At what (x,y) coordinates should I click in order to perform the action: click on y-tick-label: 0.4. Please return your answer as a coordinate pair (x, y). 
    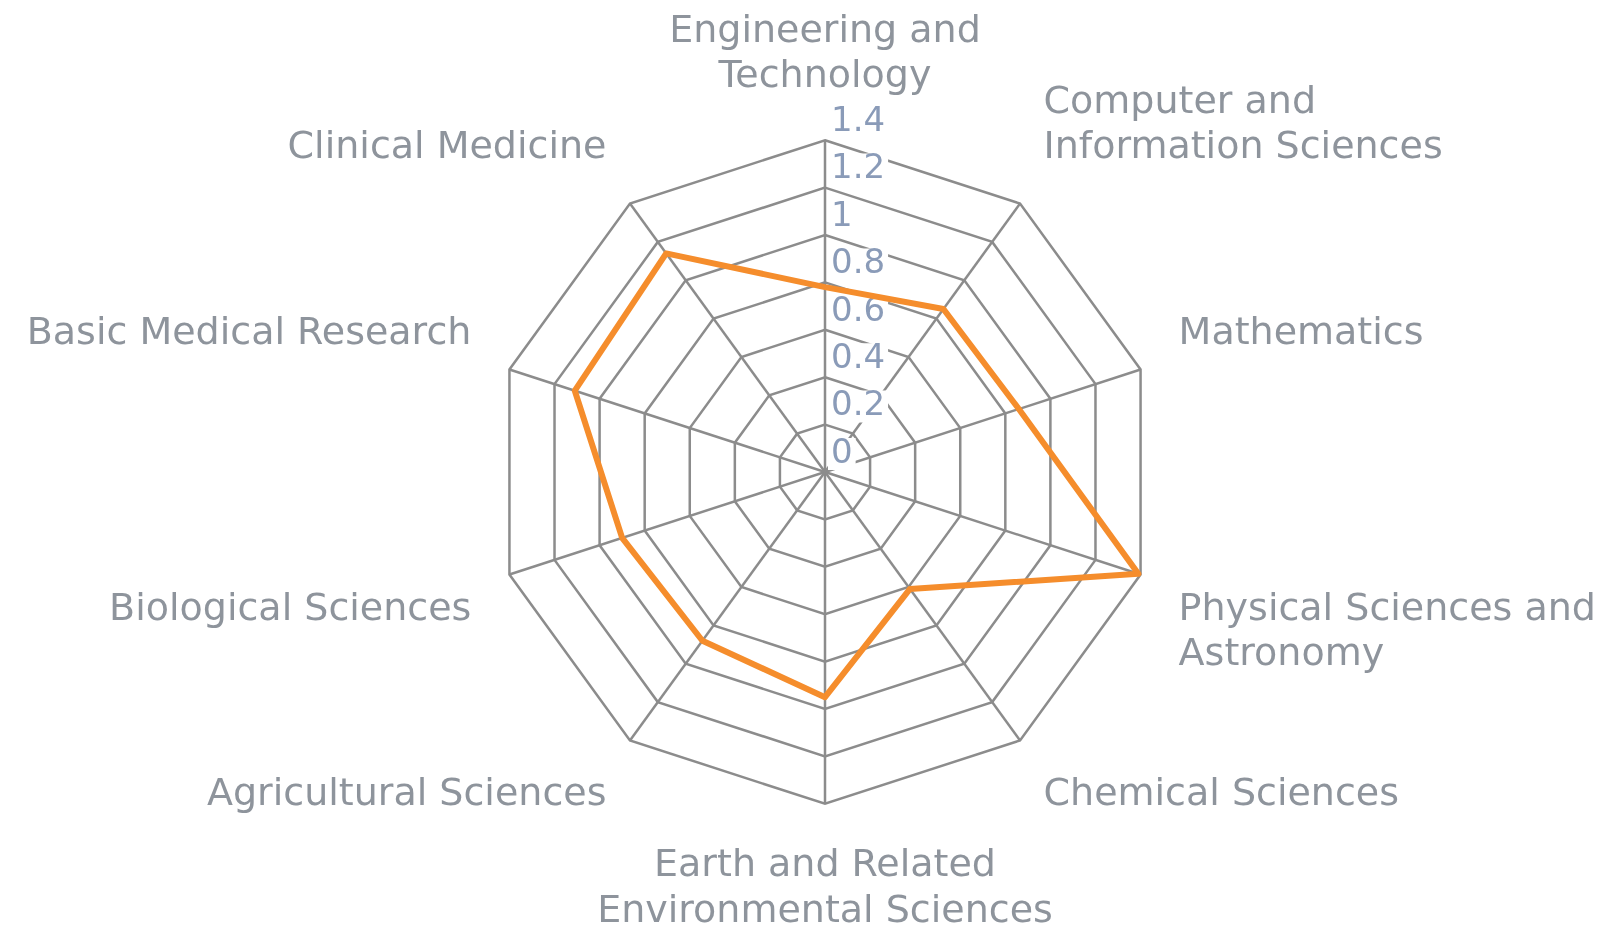
    Looking at the image, I should click on (858, 356).